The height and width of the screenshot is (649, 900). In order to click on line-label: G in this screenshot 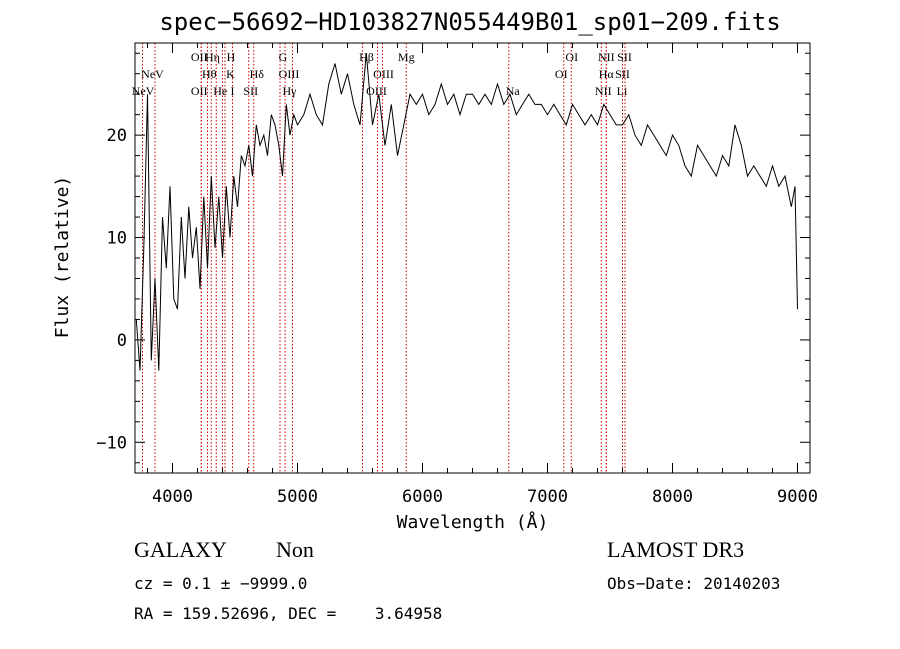, I will do `click(283, 57)`.